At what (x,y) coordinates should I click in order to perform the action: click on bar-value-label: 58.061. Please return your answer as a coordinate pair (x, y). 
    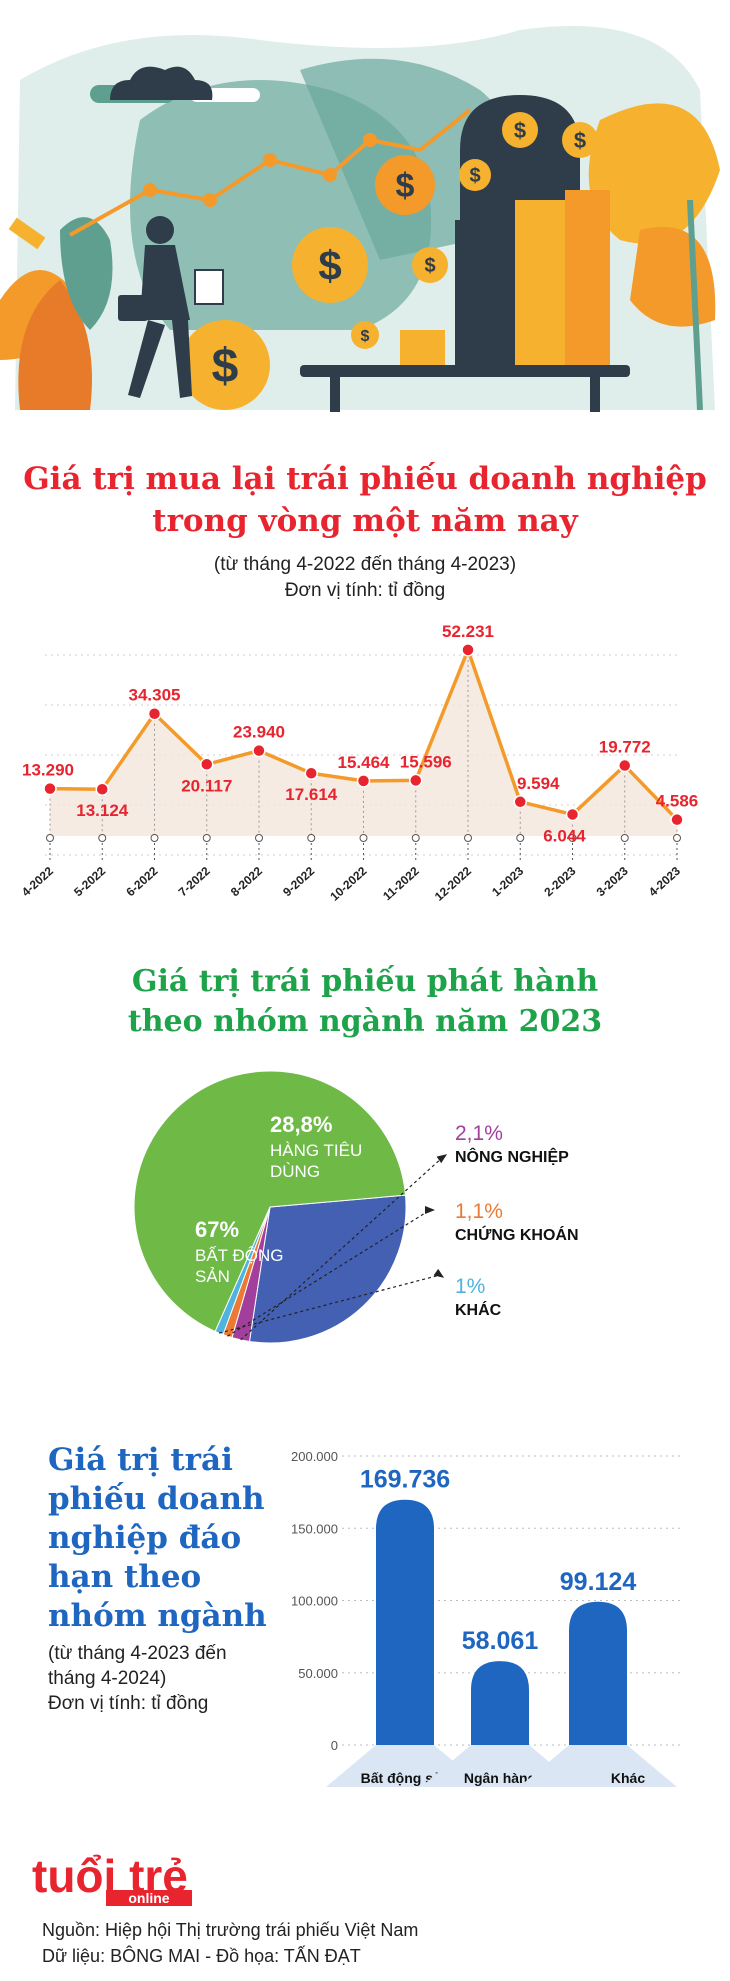
    Looking at the image, I should click on (500, 1641).